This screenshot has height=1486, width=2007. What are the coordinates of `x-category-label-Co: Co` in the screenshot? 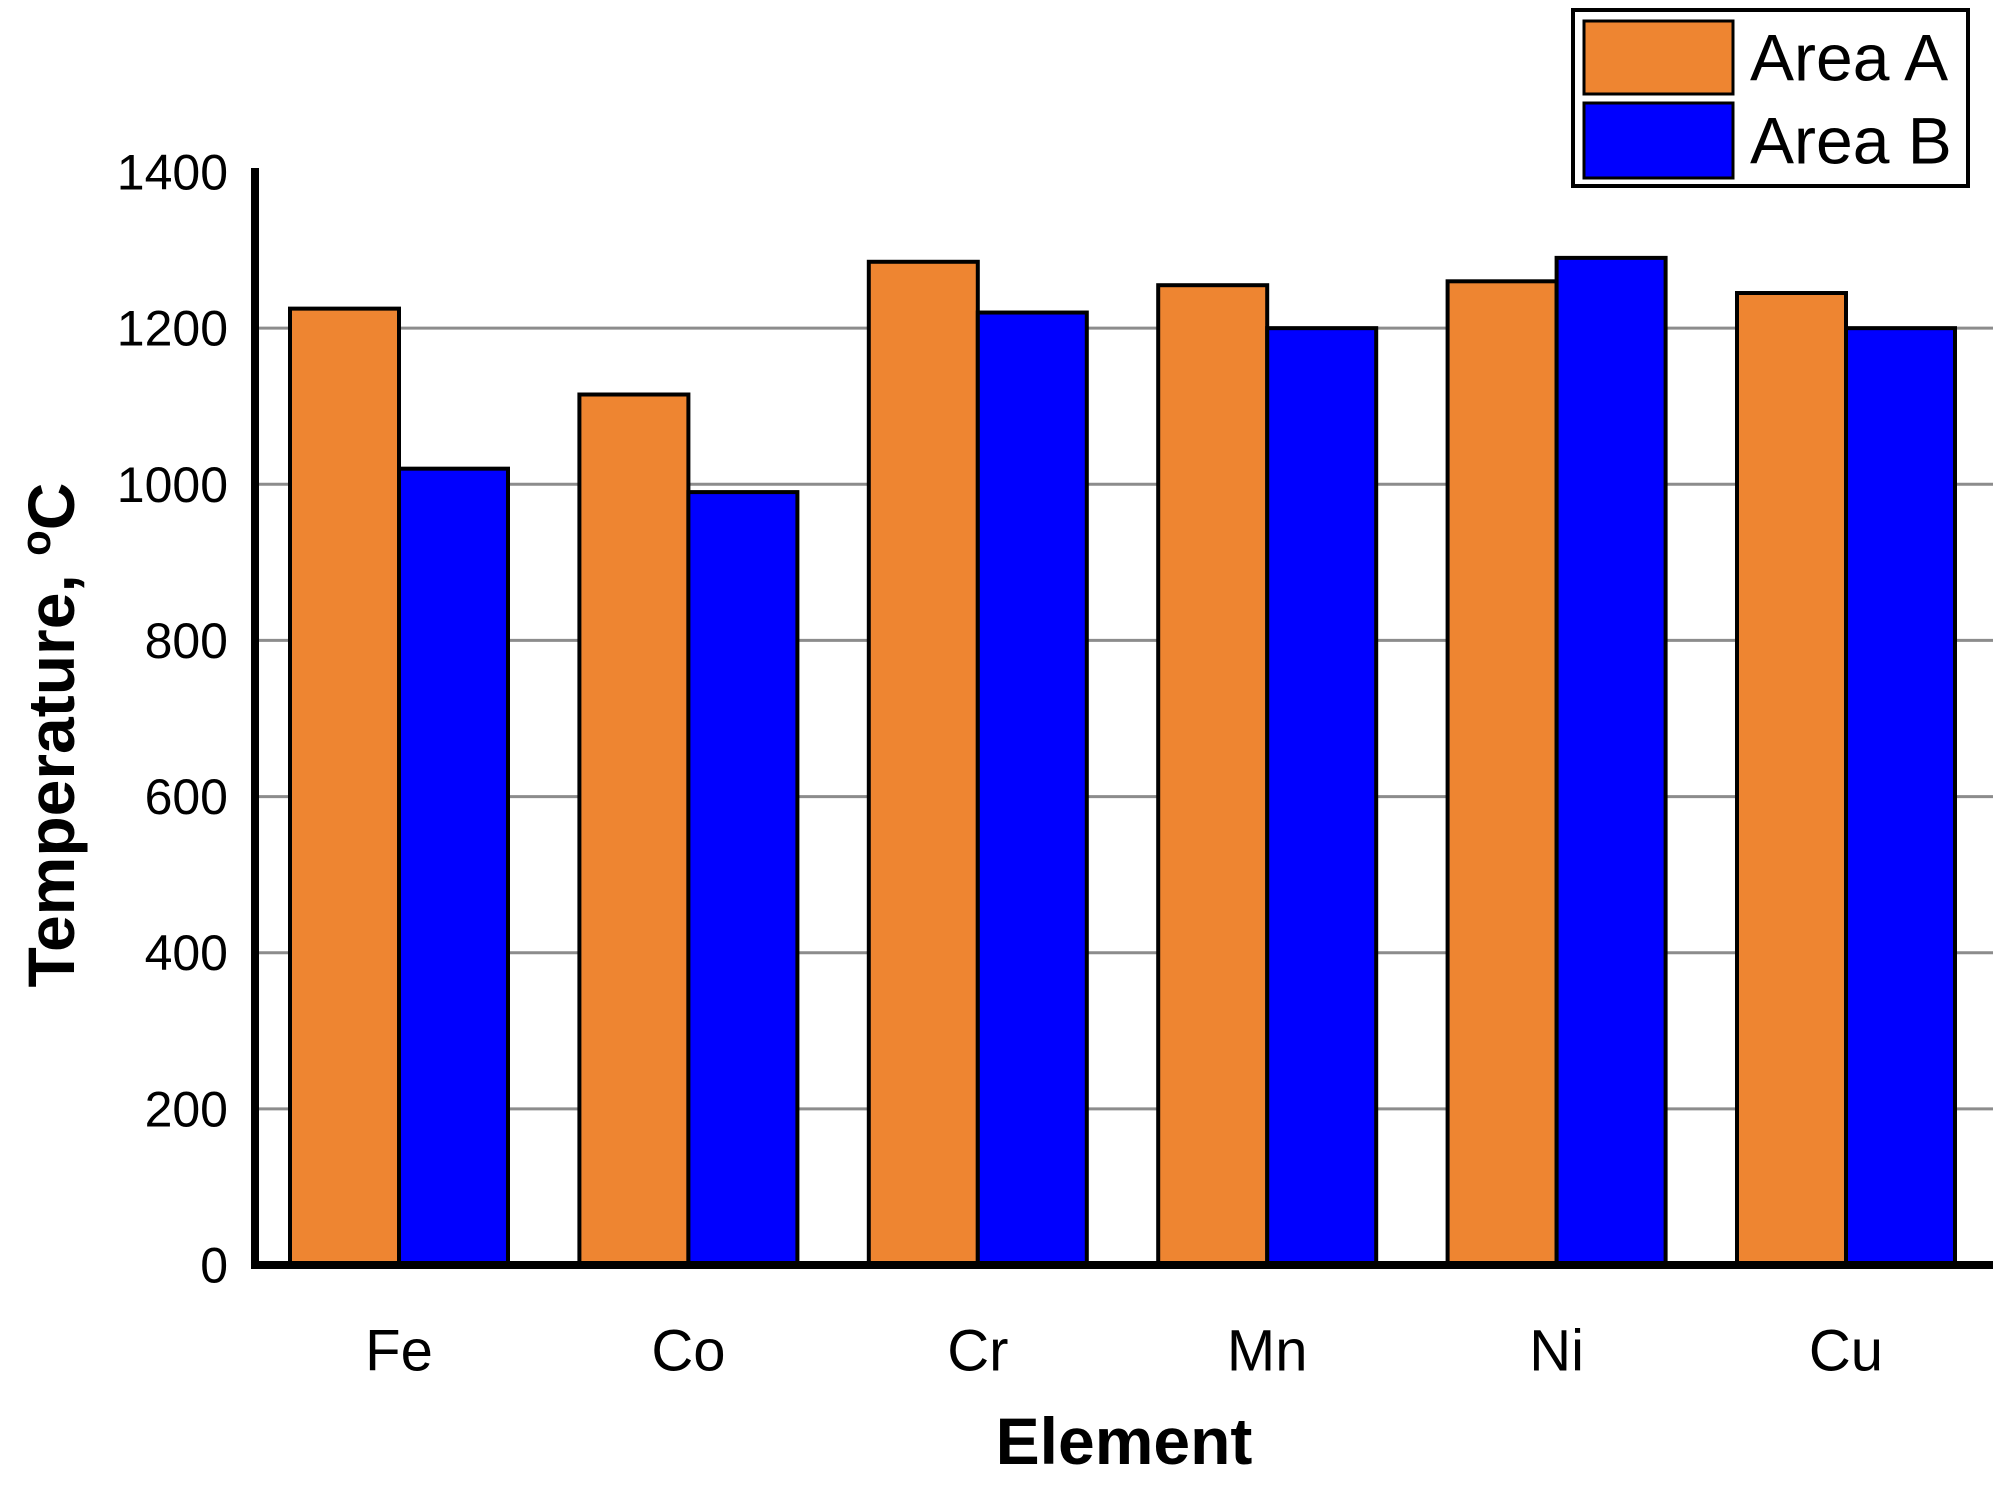 It's located at (688, 1350).